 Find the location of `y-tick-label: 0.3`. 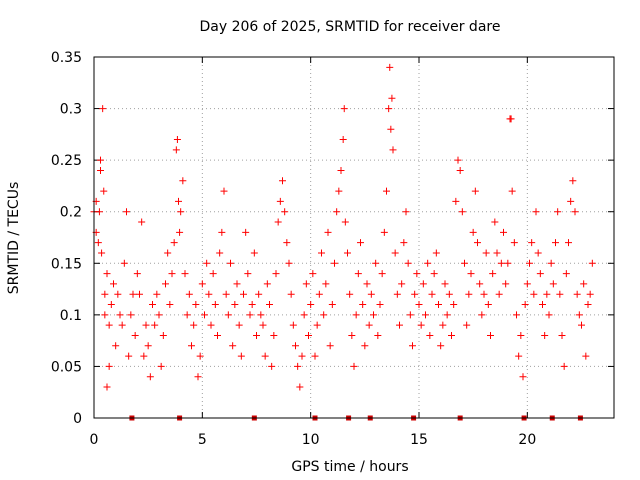

y-tick-label: 0.3 is located at coordinates (71, 110).